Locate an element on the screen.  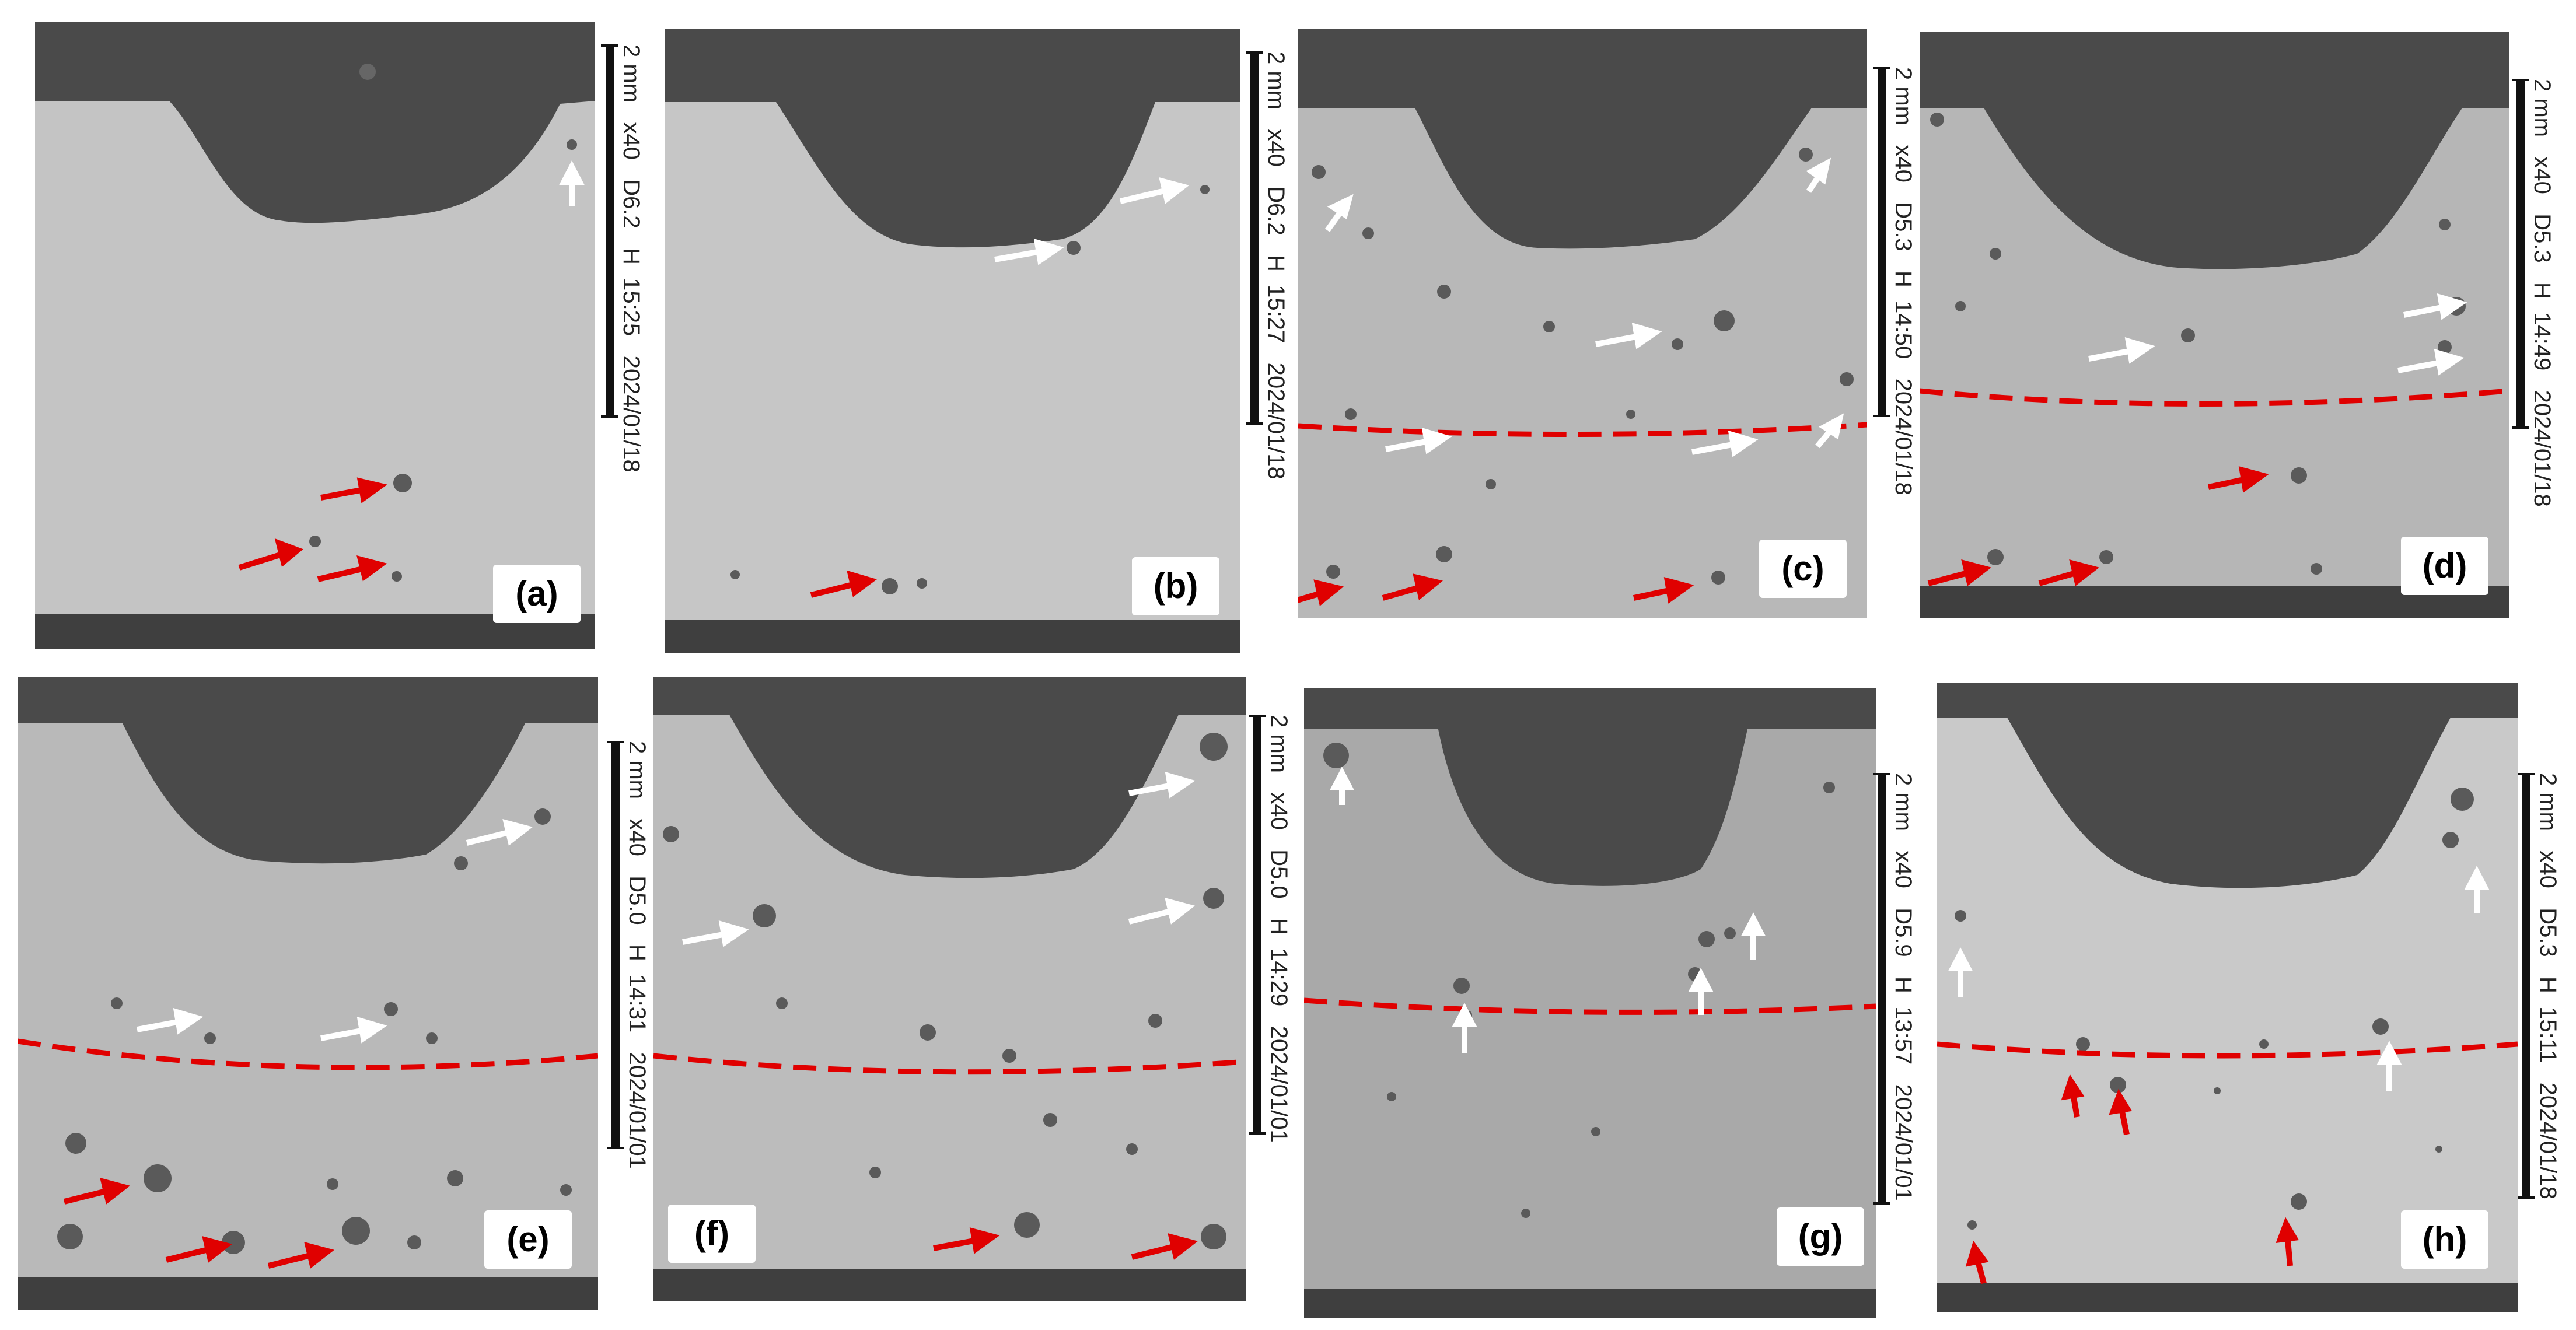
panel-label-c: (c) is located at coordinates (1803, 569).